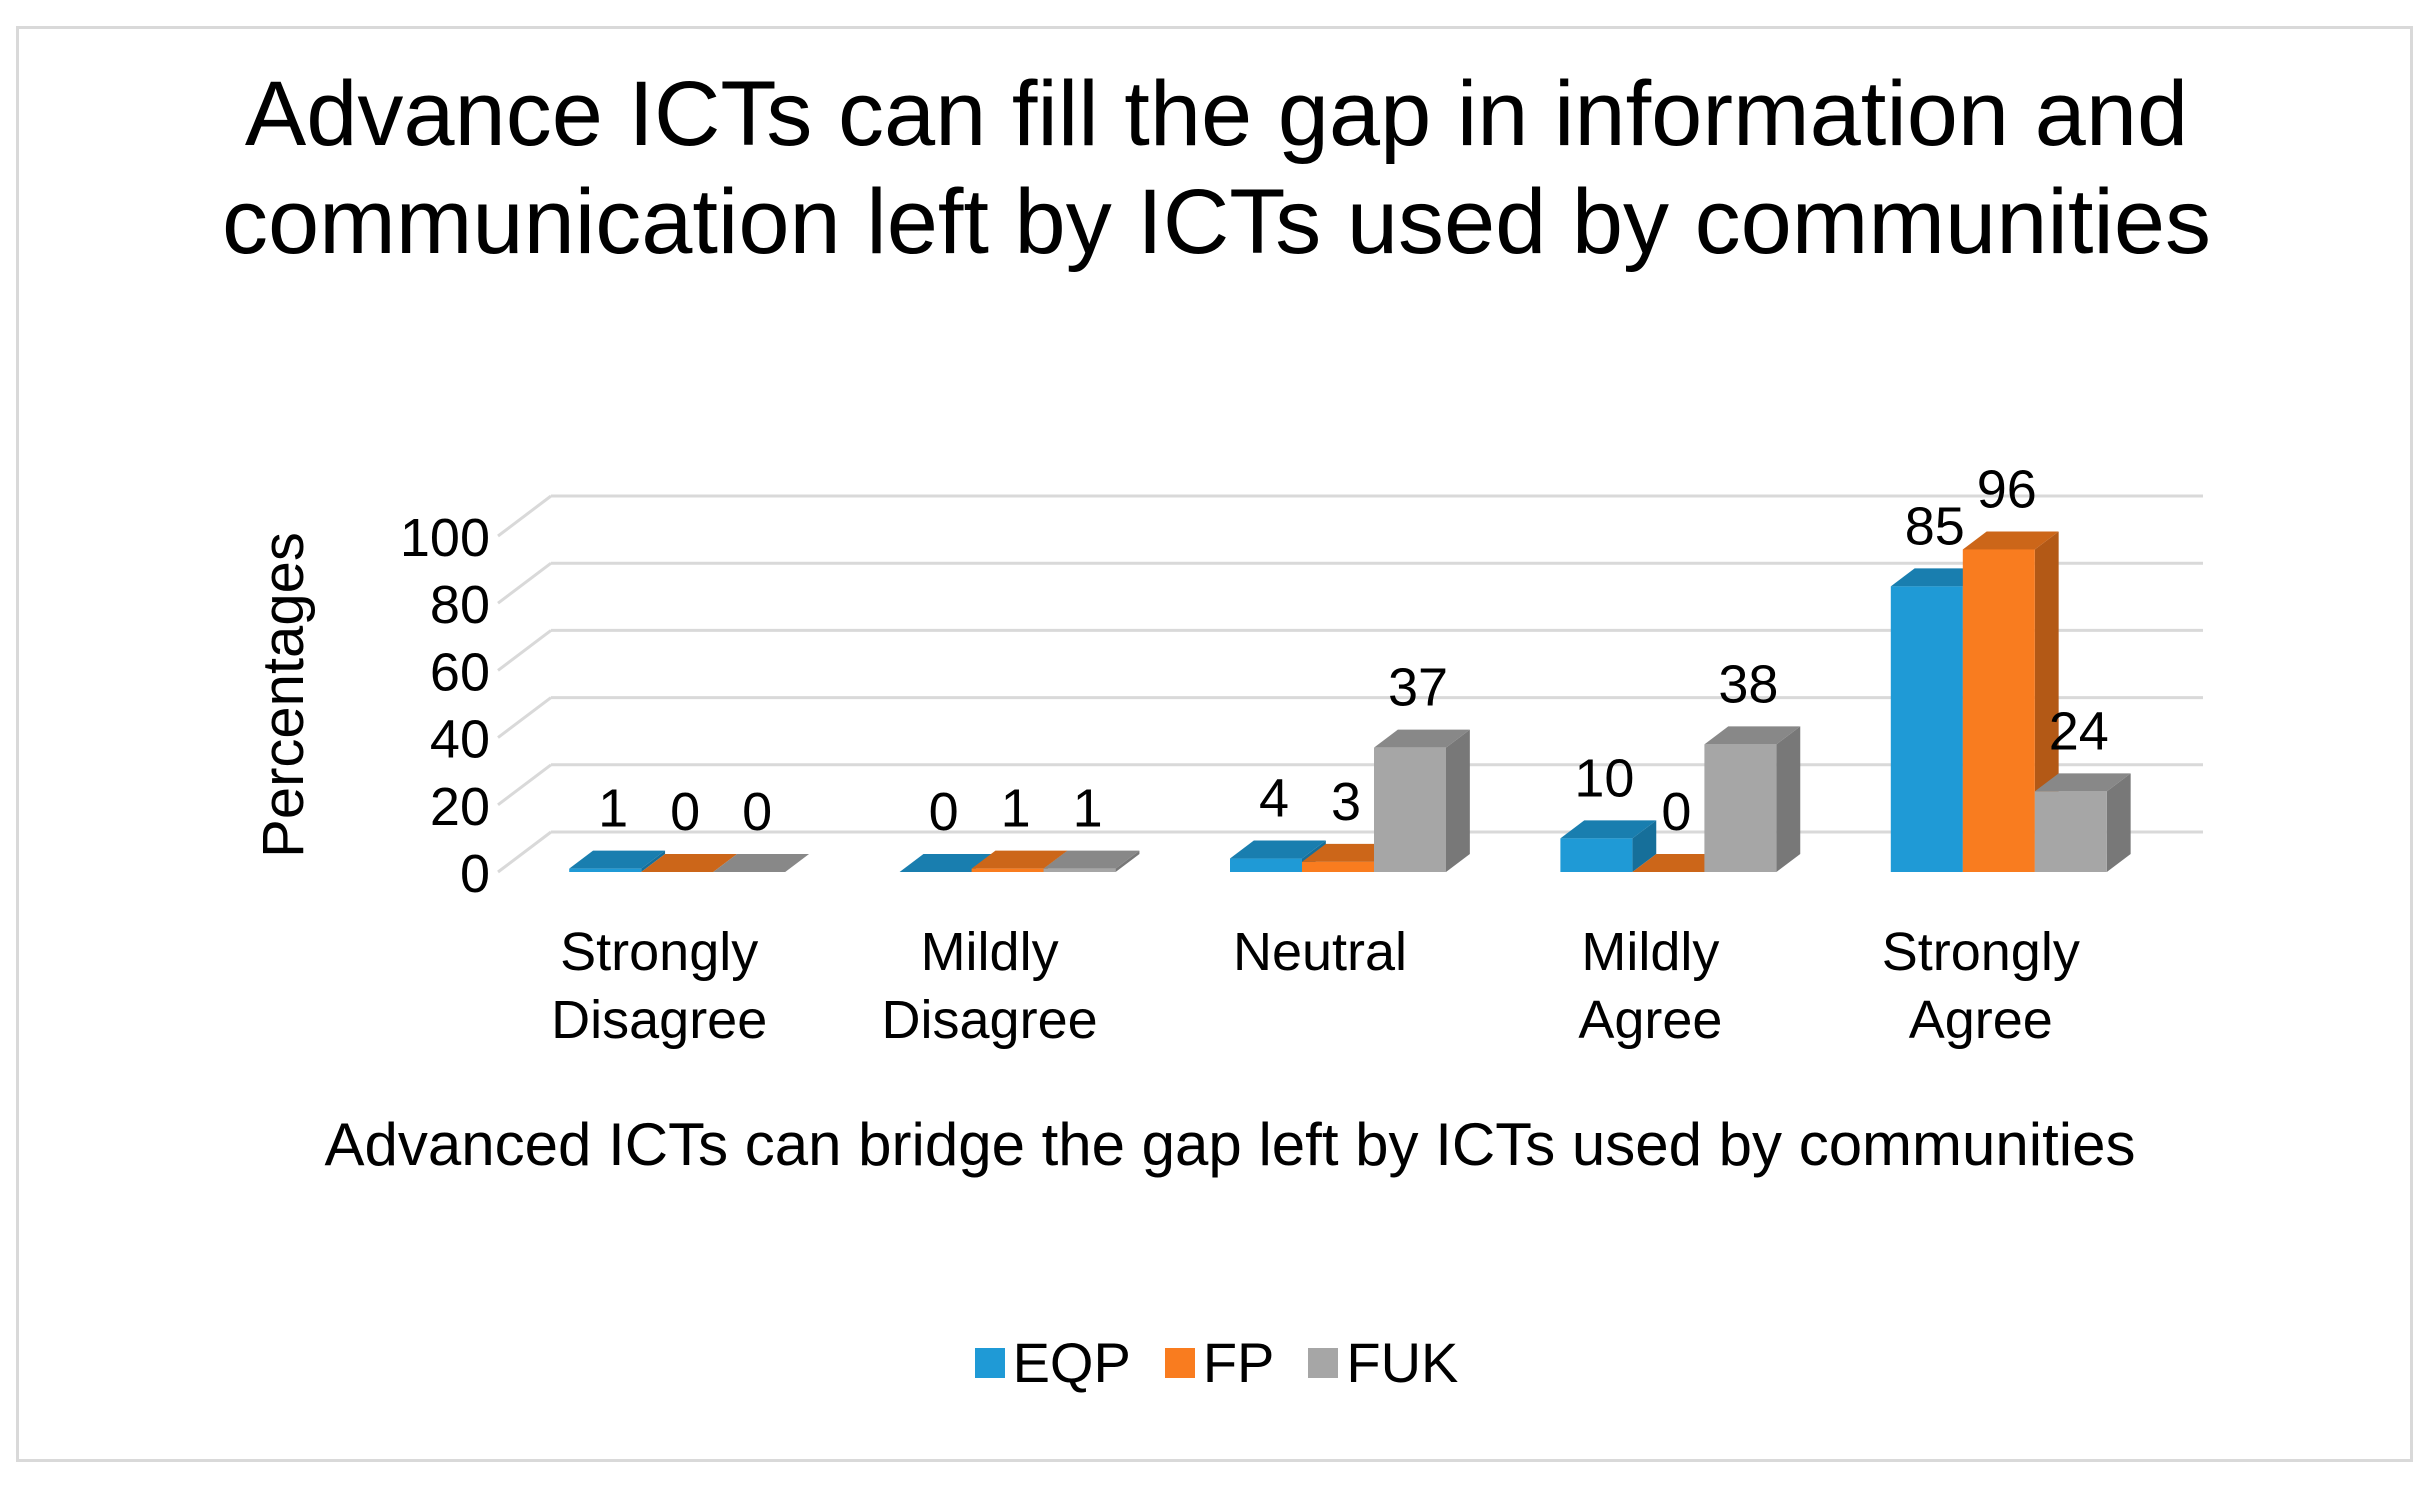 This screenshot has height=1488, width=2433. Describe the element at coordinates (1650, 986) in the screenshot. I see `x-tick-label: Mildly Agree` at that location.